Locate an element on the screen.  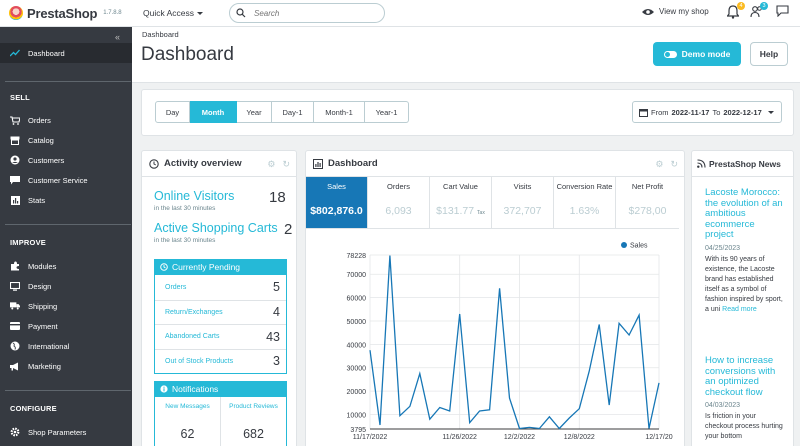
messages-notification is located at coordinates (783, 12).